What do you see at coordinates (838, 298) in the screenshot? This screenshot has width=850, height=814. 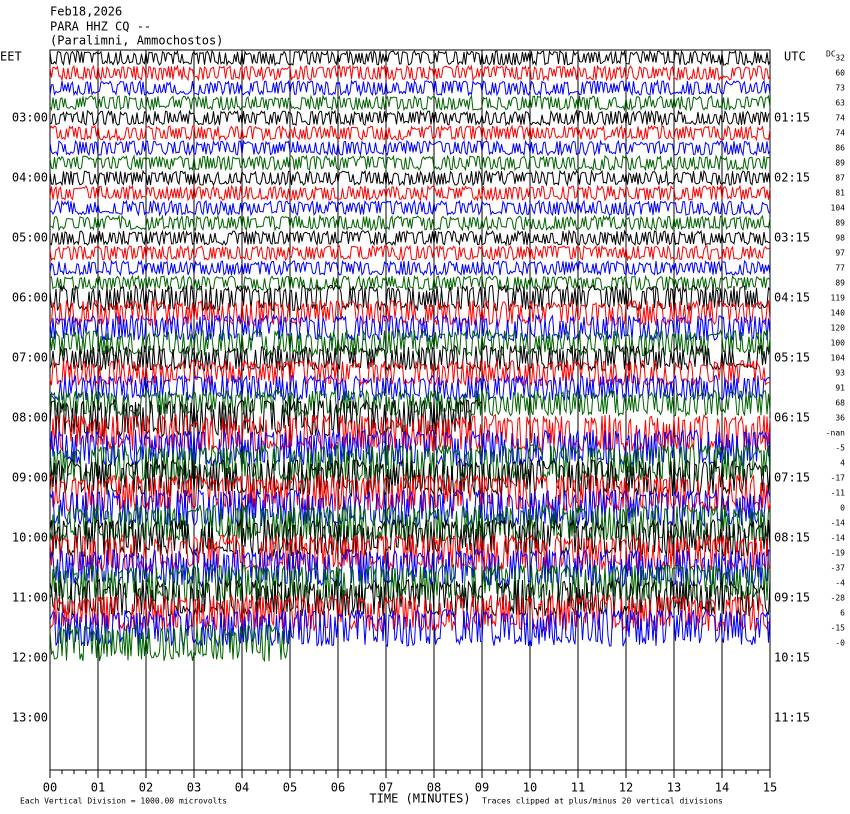 I see `dc-offset: 119` at bounding box center [838, 298].